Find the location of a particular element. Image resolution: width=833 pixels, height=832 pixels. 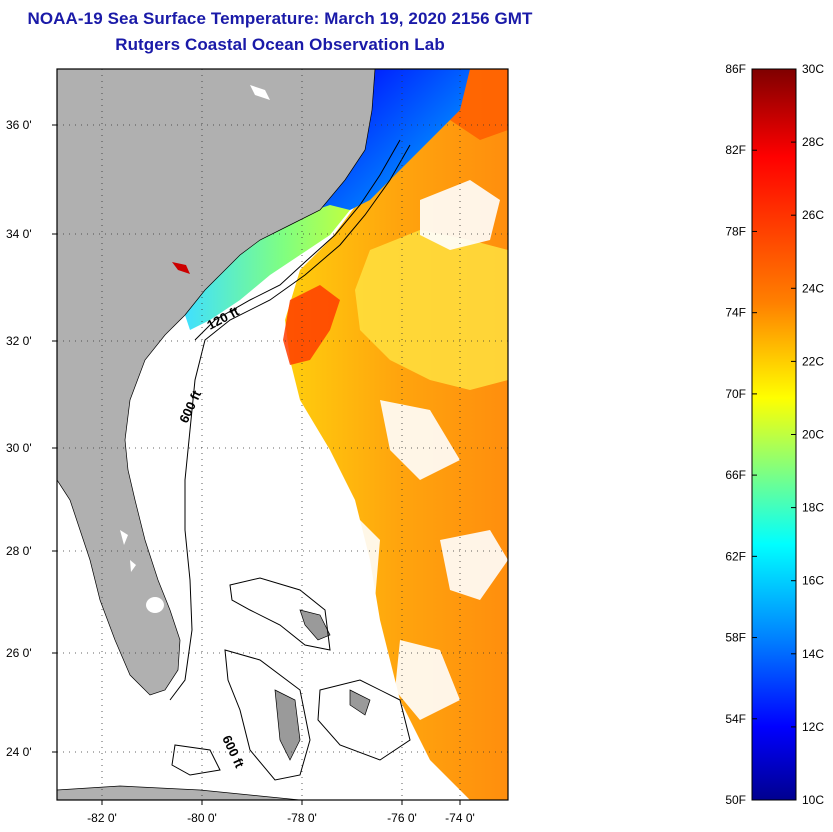

lake-okeechobee is located at coordinates (155, 605).